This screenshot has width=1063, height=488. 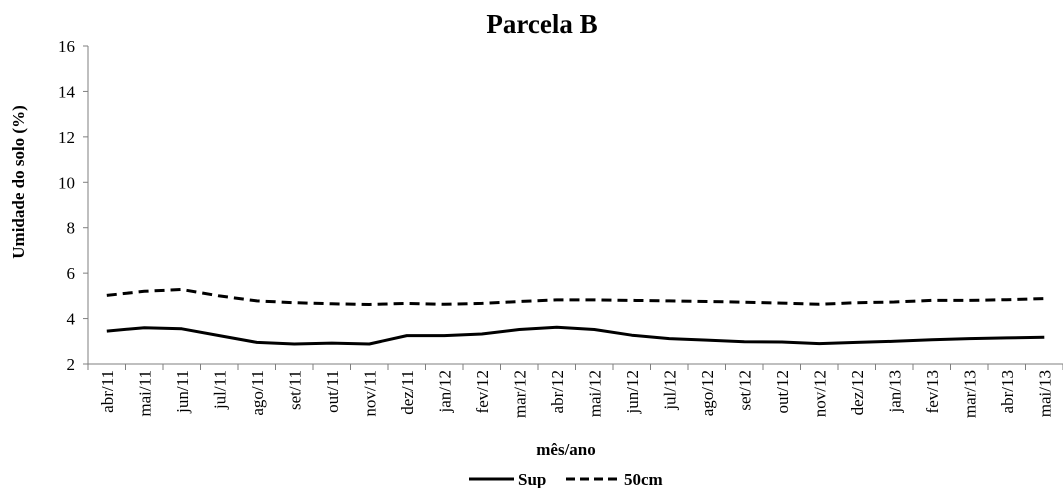 What do you see at coordinates (182, 392) in the screenshot?
I see `x-tick-label: jun/11` at bounding box center [182, 392].